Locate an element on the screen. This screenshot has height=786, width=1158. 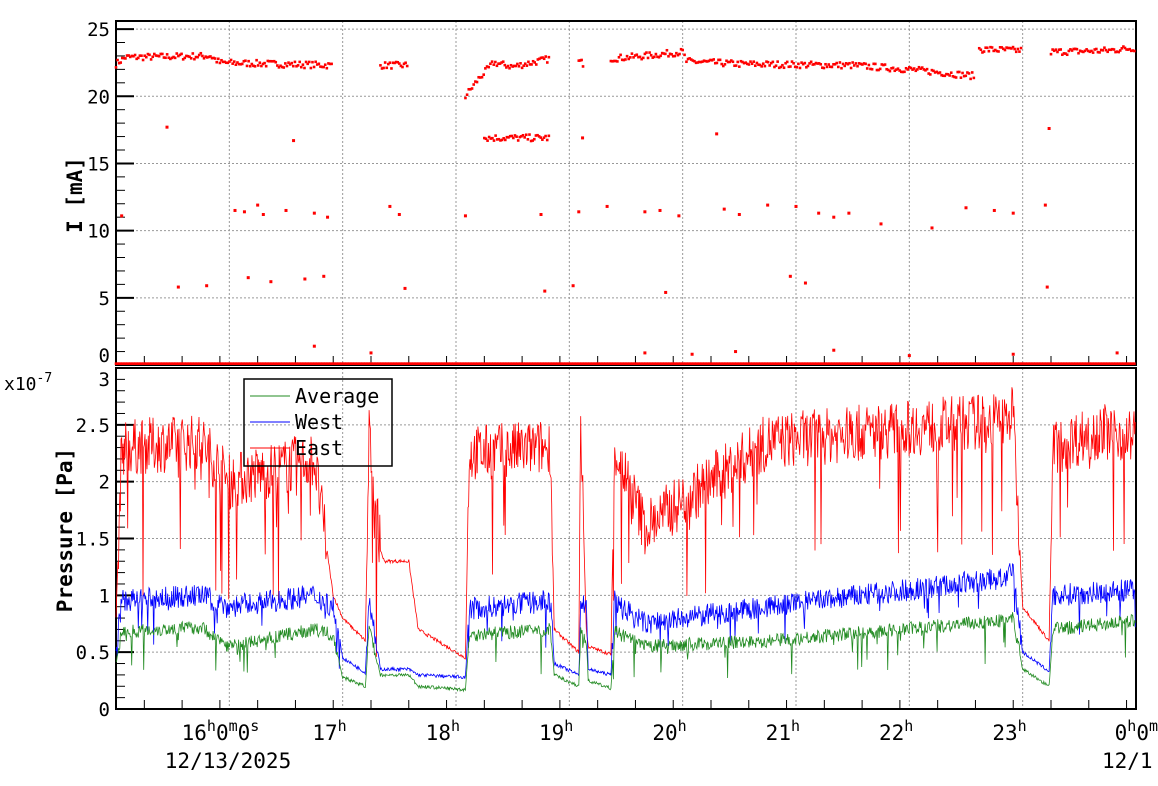
y-scale-factor: x10-7 is located at coordinates (28, 383).